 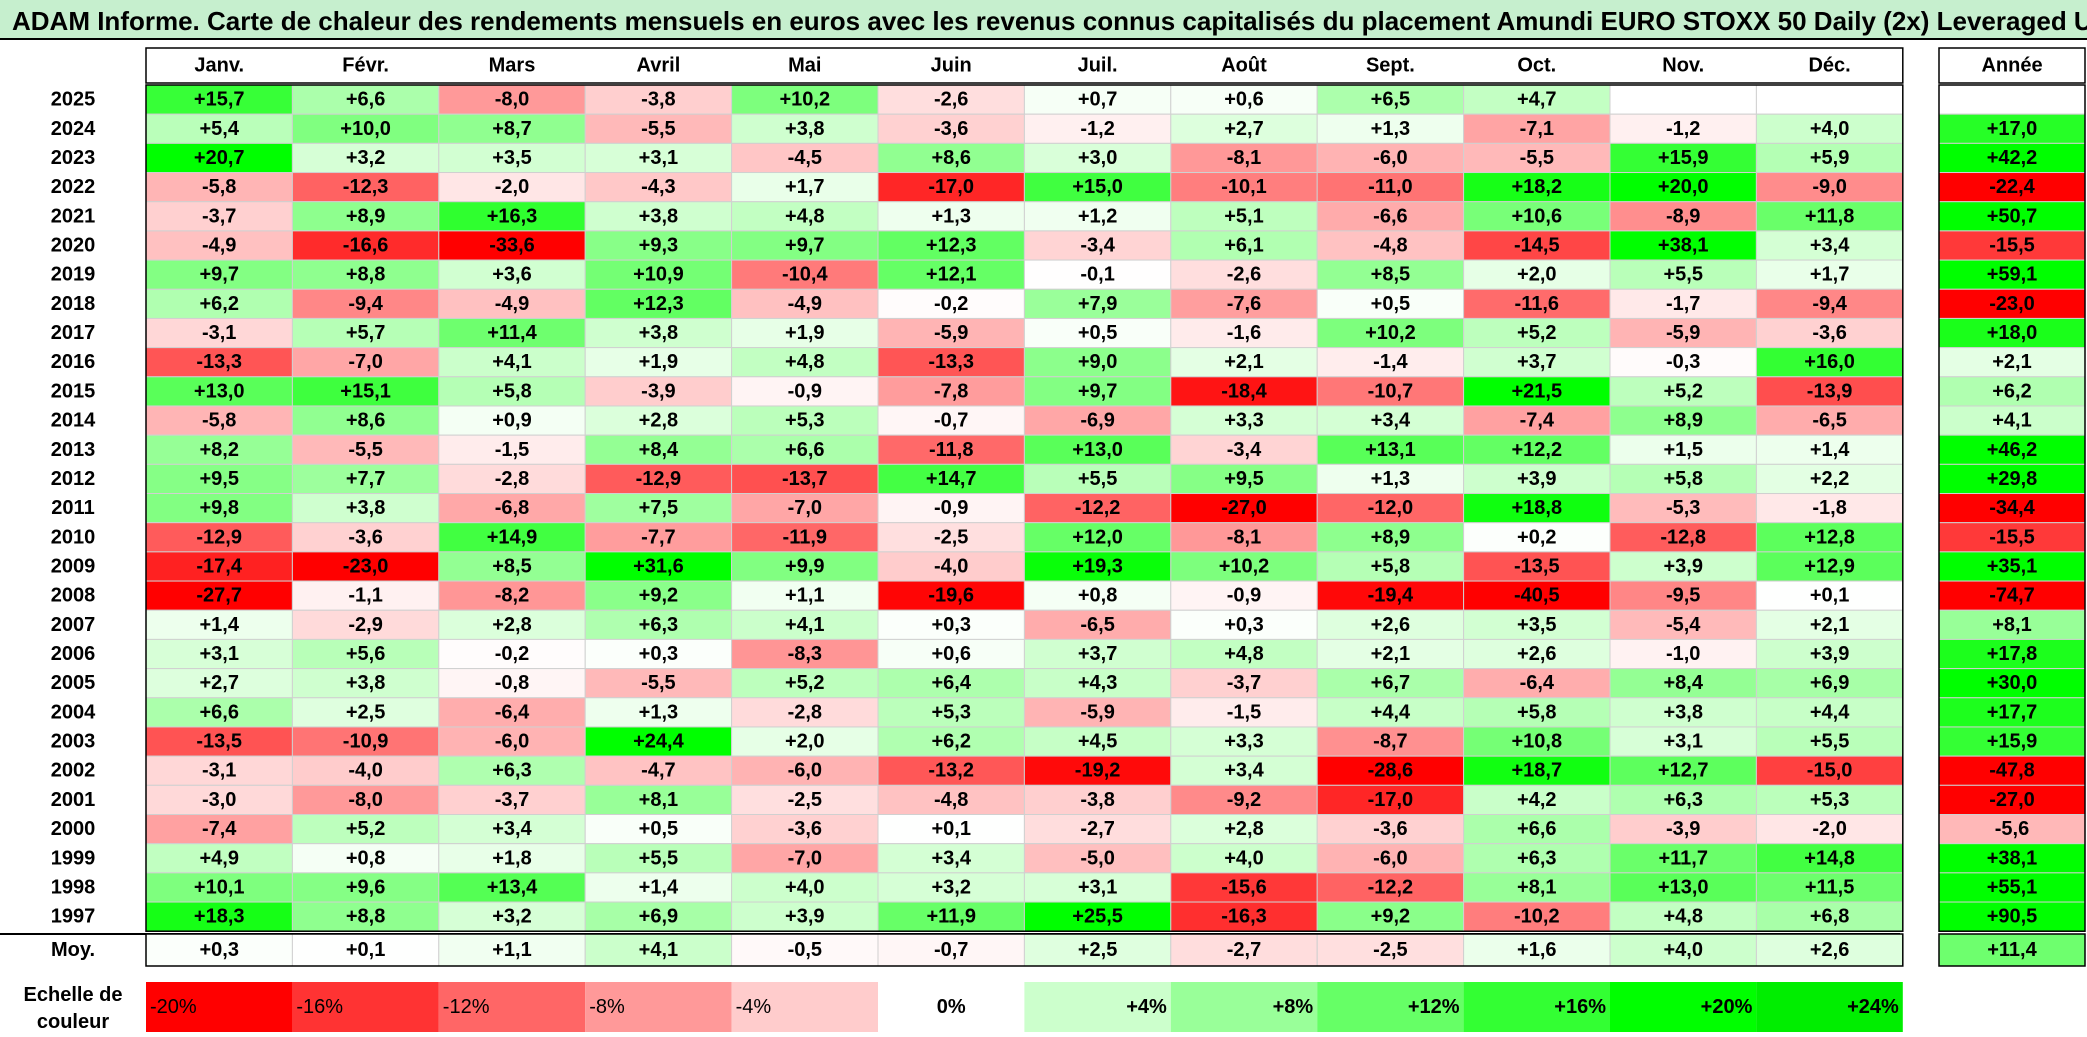 I want to click on scale-swatch, so click(x=1536, y=1007).